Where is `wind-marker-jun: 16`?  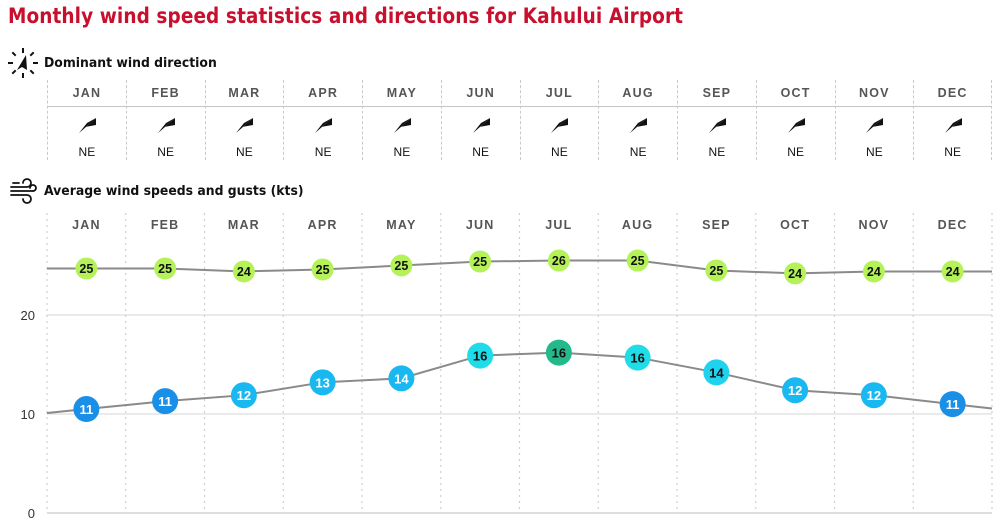 wind-marker-jun: 16 is located at coordinates (480, 355).